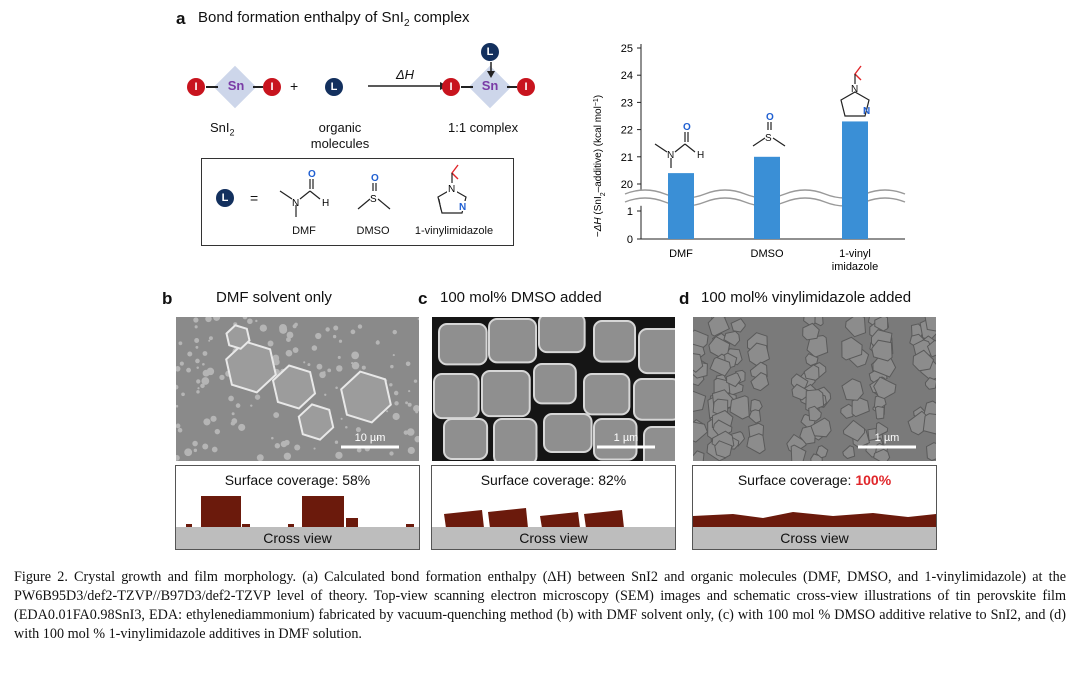 The image size is (1080, 682). Describe the element at coordinates (858, 73) in the screenshot. I see `vinyl-group-icon` at that location.